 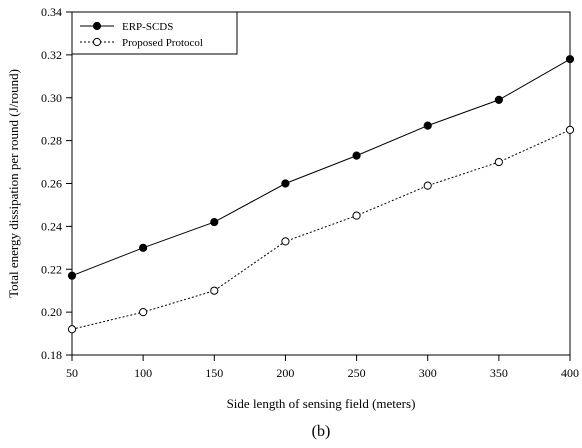 What do you see at coordinates (321, 431) in the screenshot?
I see `figure-caption: (b)` at bounding box center [321, 431].